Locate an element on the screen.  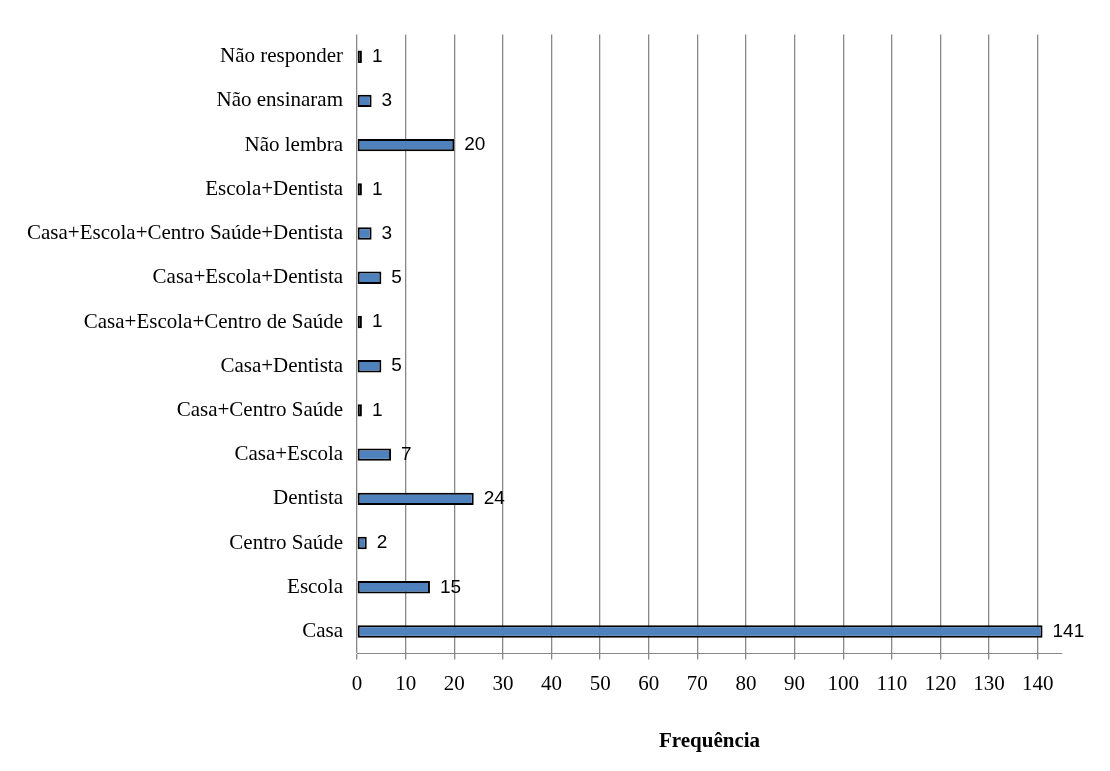
y-tick-label: Não lembra is located at coordinates (294, 143).